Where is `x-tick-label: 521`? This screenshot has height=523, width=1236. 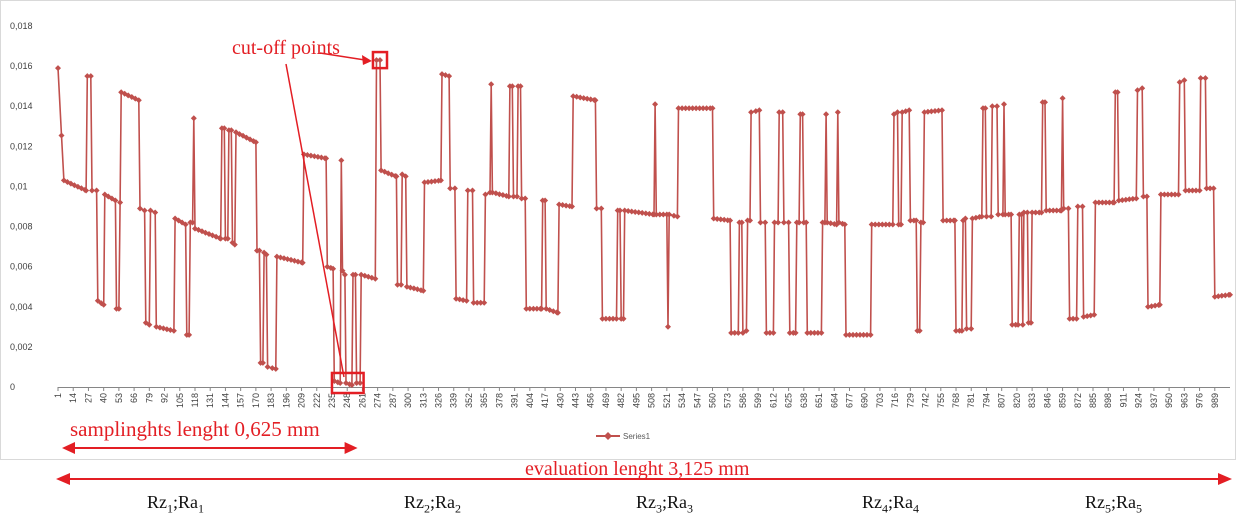 x-tick-label: 521 is located at coordinates (667, 400).